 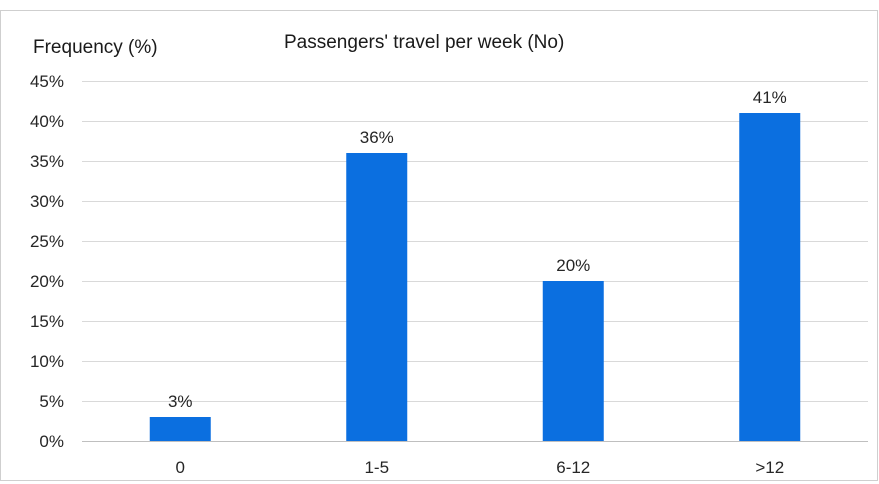 I want to click on y-tick-label: 35%, so click(x=47, y=161).